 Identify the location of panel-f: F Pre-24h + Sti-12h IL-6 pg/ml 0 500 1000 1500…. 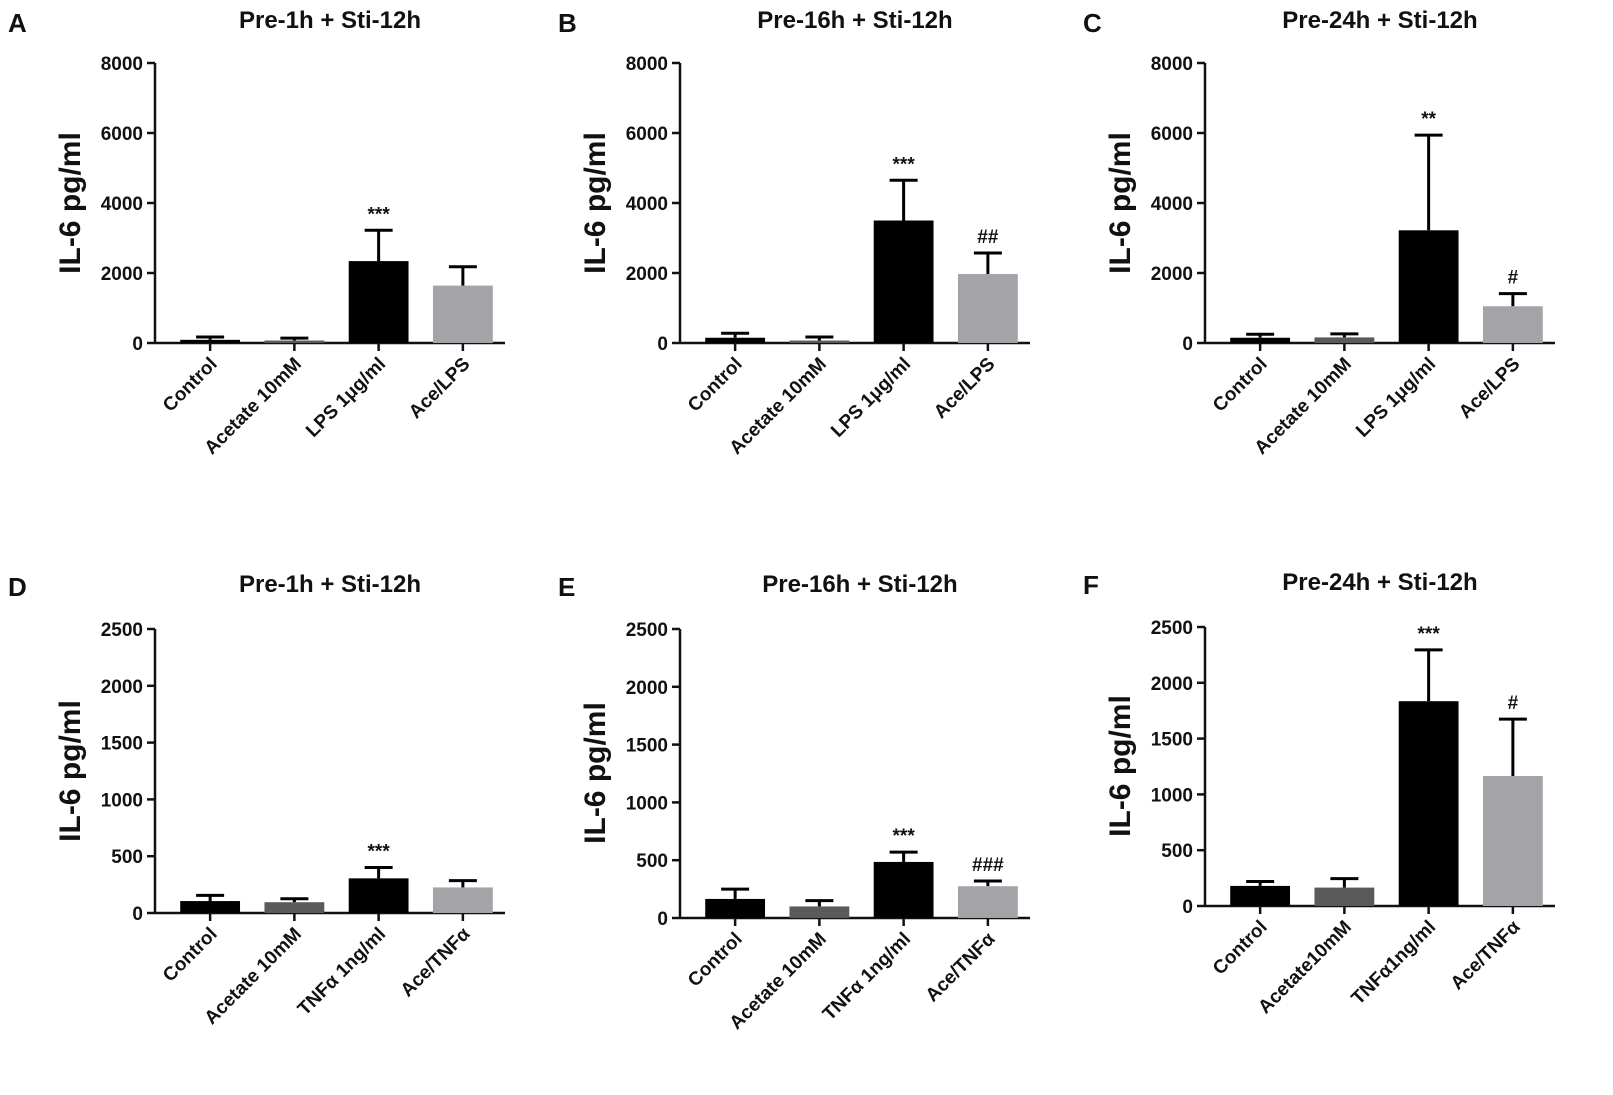
(1319, 793).